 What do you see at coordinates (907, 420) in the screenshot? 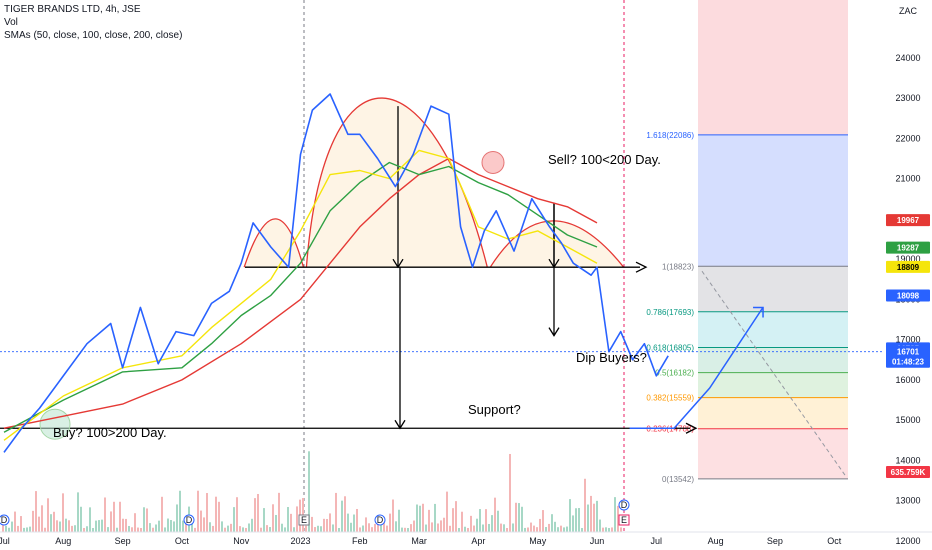
I see `price-tick-label: 15000` at bounding box center [907, 420].